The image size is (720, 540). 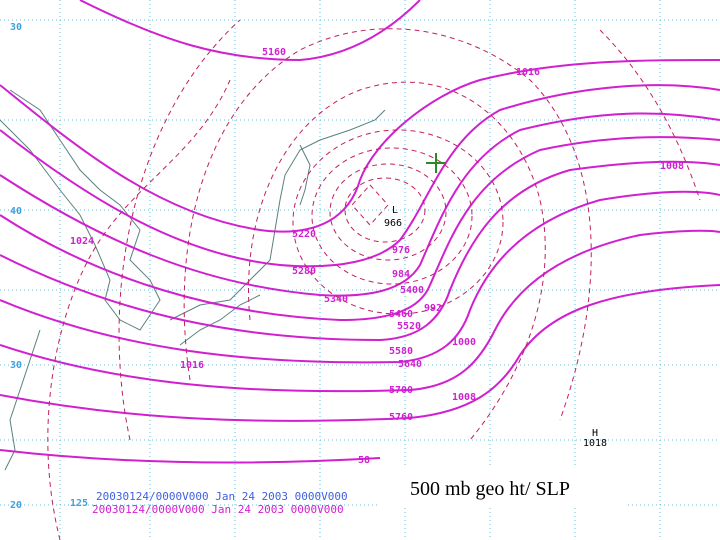 What do you see at coordinates (82, 241) in the screenshot?
I see `pressure-label: 1024` at bounding box center [82, 241].